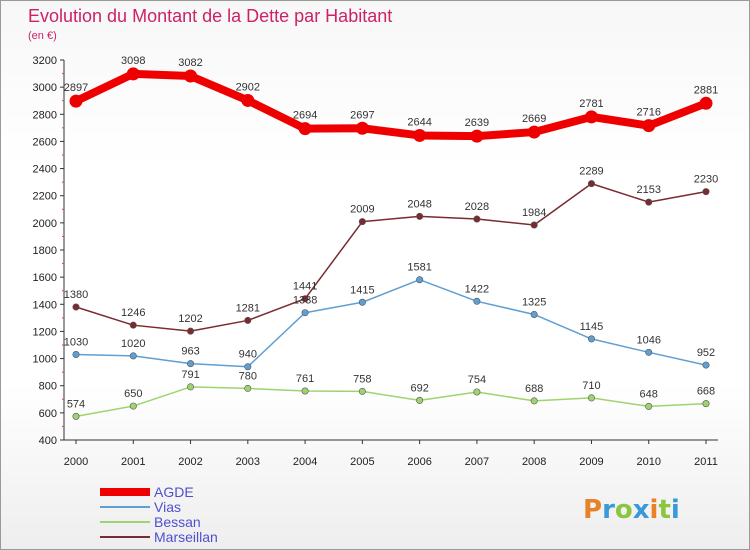 The height and width of the screenshot is (550, 750). What do you see at coordinates (362, 210) in the screenshot?
I see `data-label: 2009` at bounding box center [362, 210].